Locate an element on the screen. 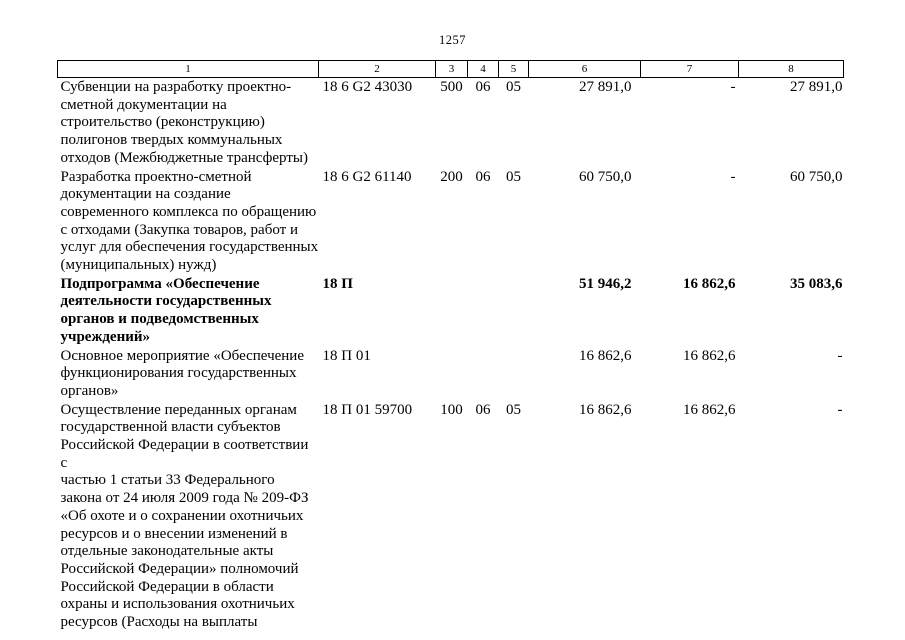 The width and height of the screenshot is (905, 640). amount-col6-cell: 51 946,2 is located at coordinates (605, 283).